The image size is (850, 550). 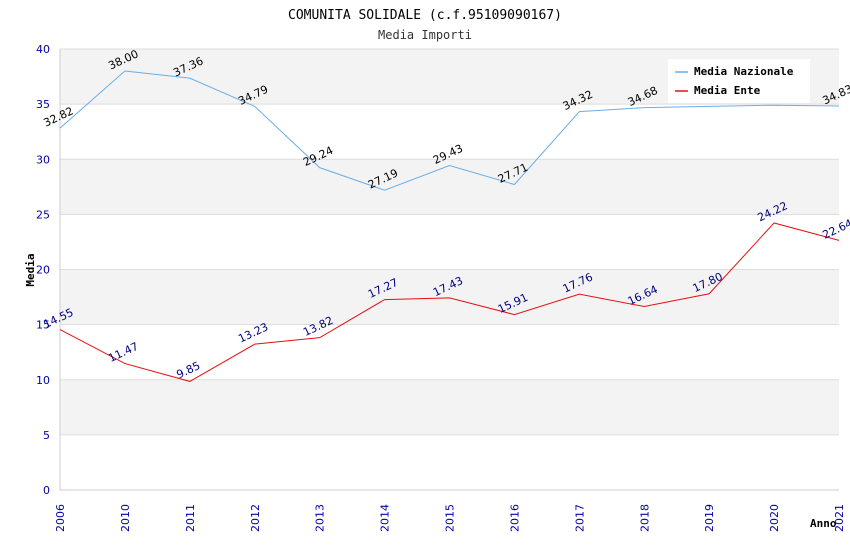 What do you see at coordinates (835, 229) in the screenshot?
I see `data-label: 22.64` at bounding box center [835, 229].